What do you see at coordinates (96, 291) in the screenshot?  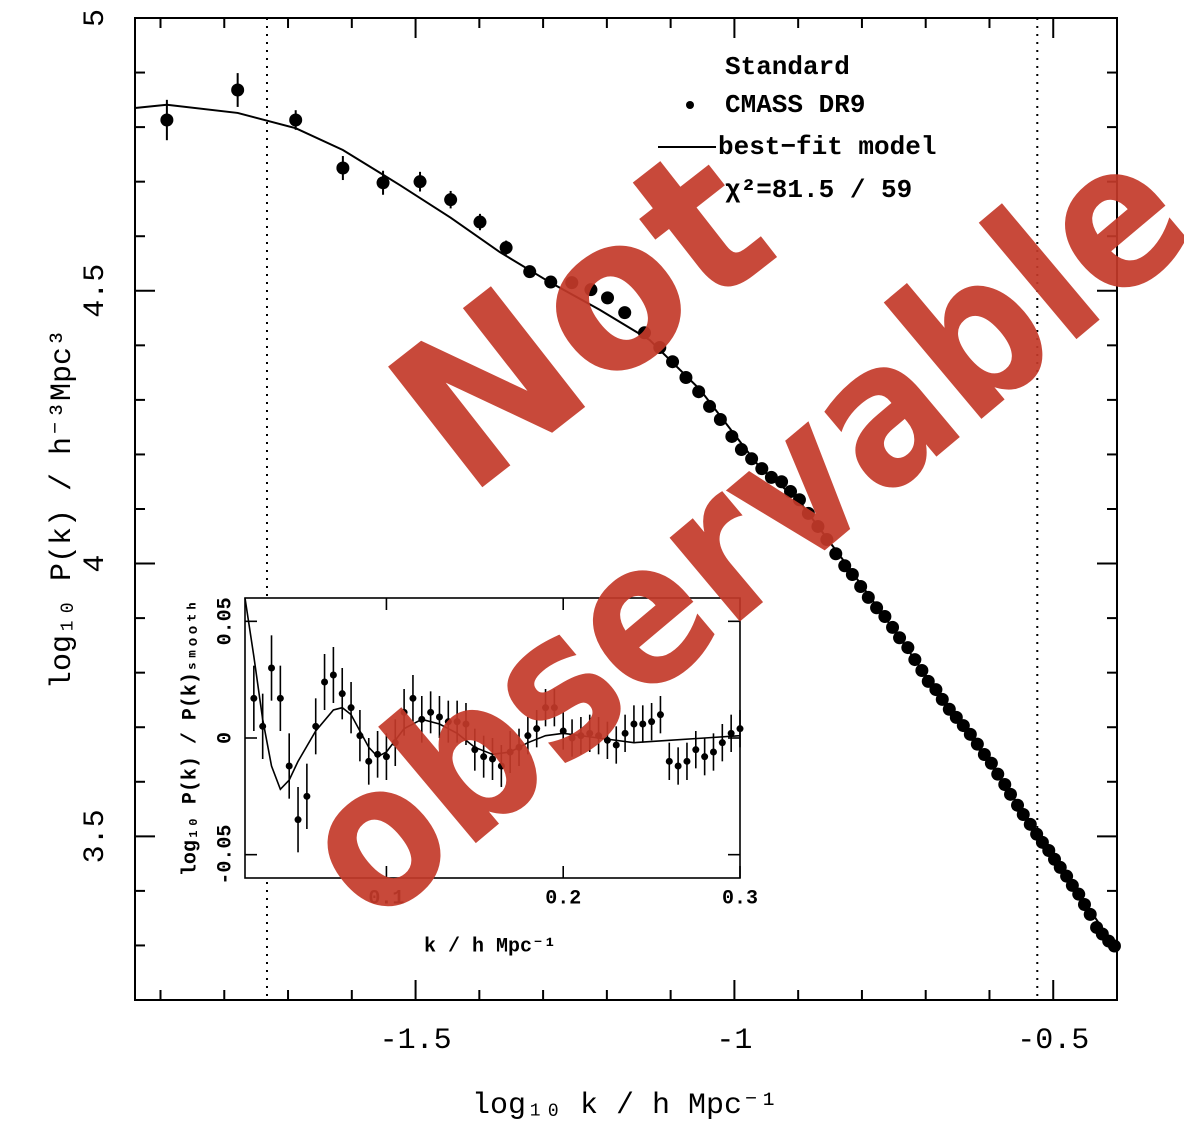 I see `y-tick-label: 4.5` at bounding box center [96, 291].